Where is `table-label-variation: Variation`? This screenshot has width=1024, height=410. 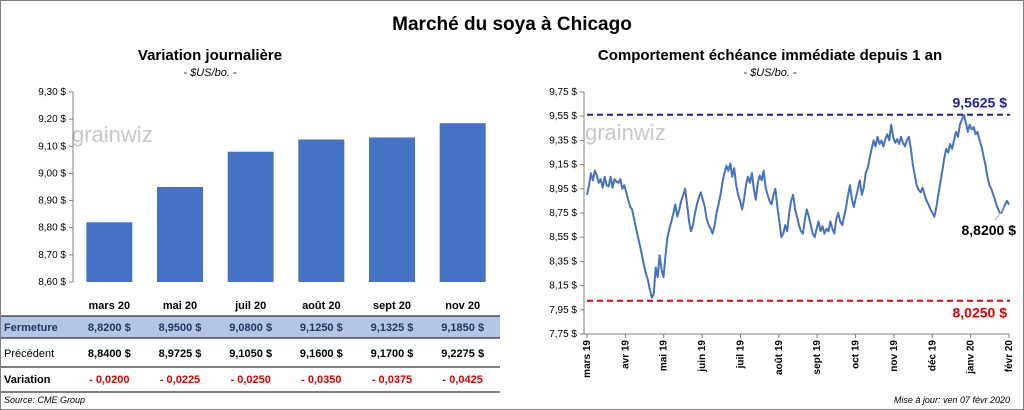 table-label-variation: Variation is located at coordinates (27, 380).